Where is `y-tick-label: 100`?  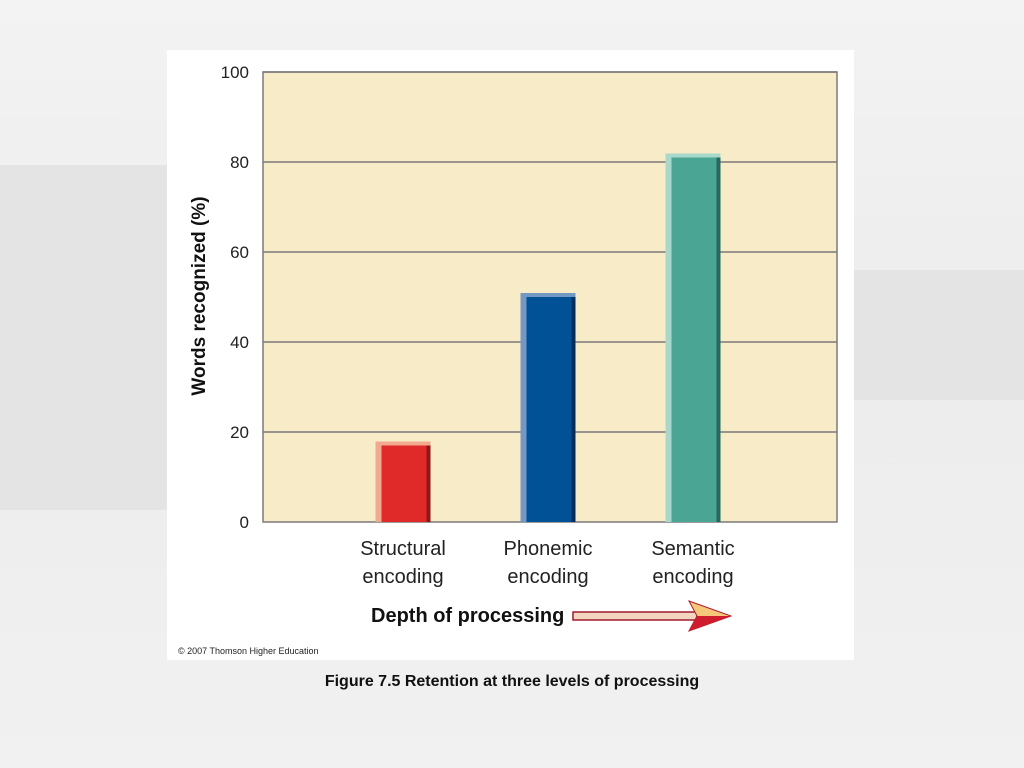
y-tick-label: 100 is located at coordinates (235, 72).